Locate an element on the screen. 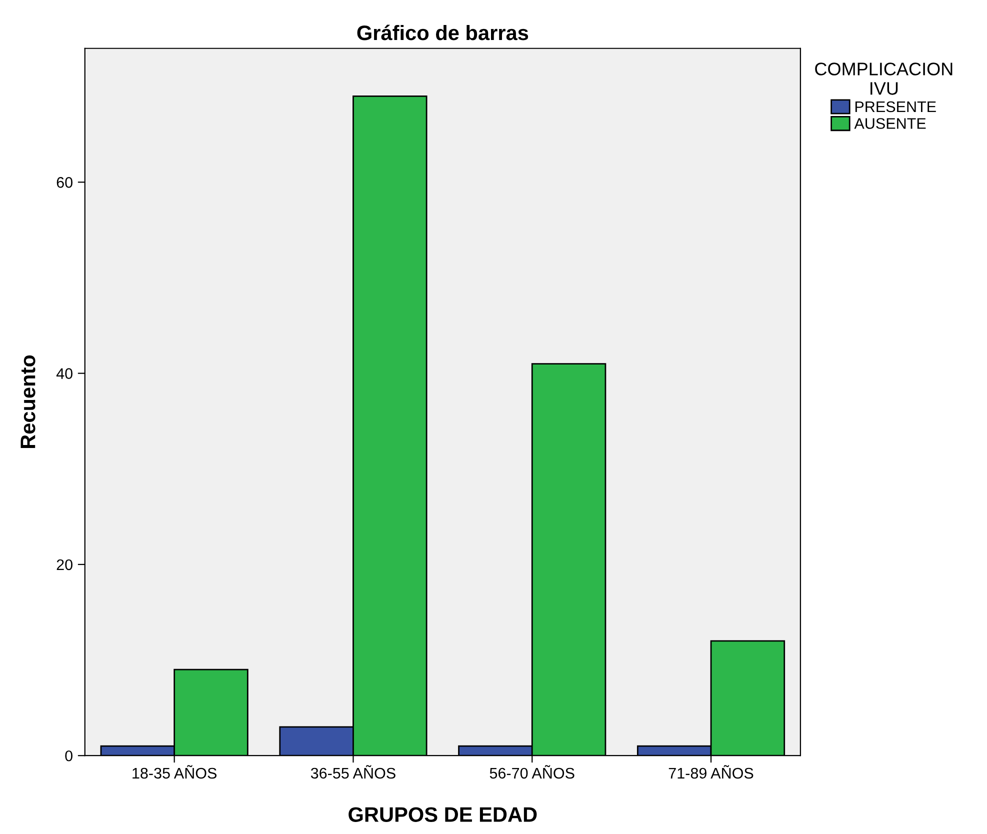 Image resolution: width=987 pixels, height=834 pixels. y-tick-label: 60 is located at coordinates (64, 182).